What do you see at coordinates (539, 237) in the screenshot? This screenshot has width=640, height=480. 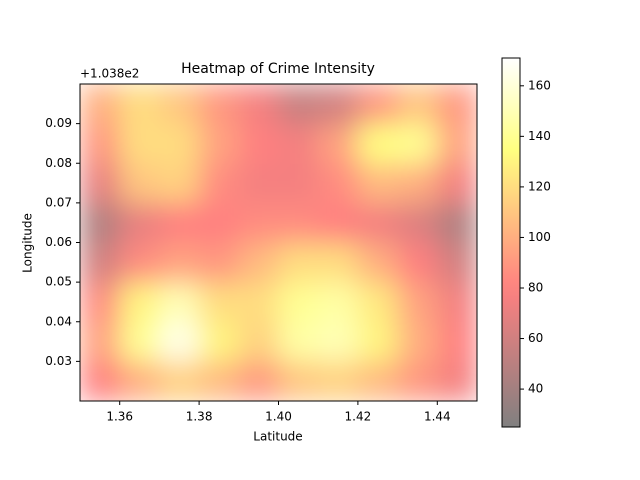 I see `colorbar-tick-label: 100` at bounding box center [539, 237].